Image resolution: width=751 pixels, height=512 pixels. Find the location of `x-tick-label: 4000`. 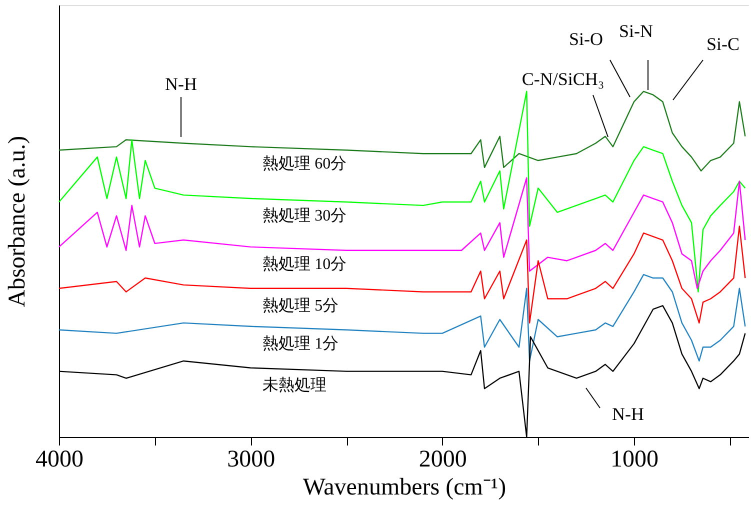

x-tick-label: 4000 is located at coordinates (60, 459).